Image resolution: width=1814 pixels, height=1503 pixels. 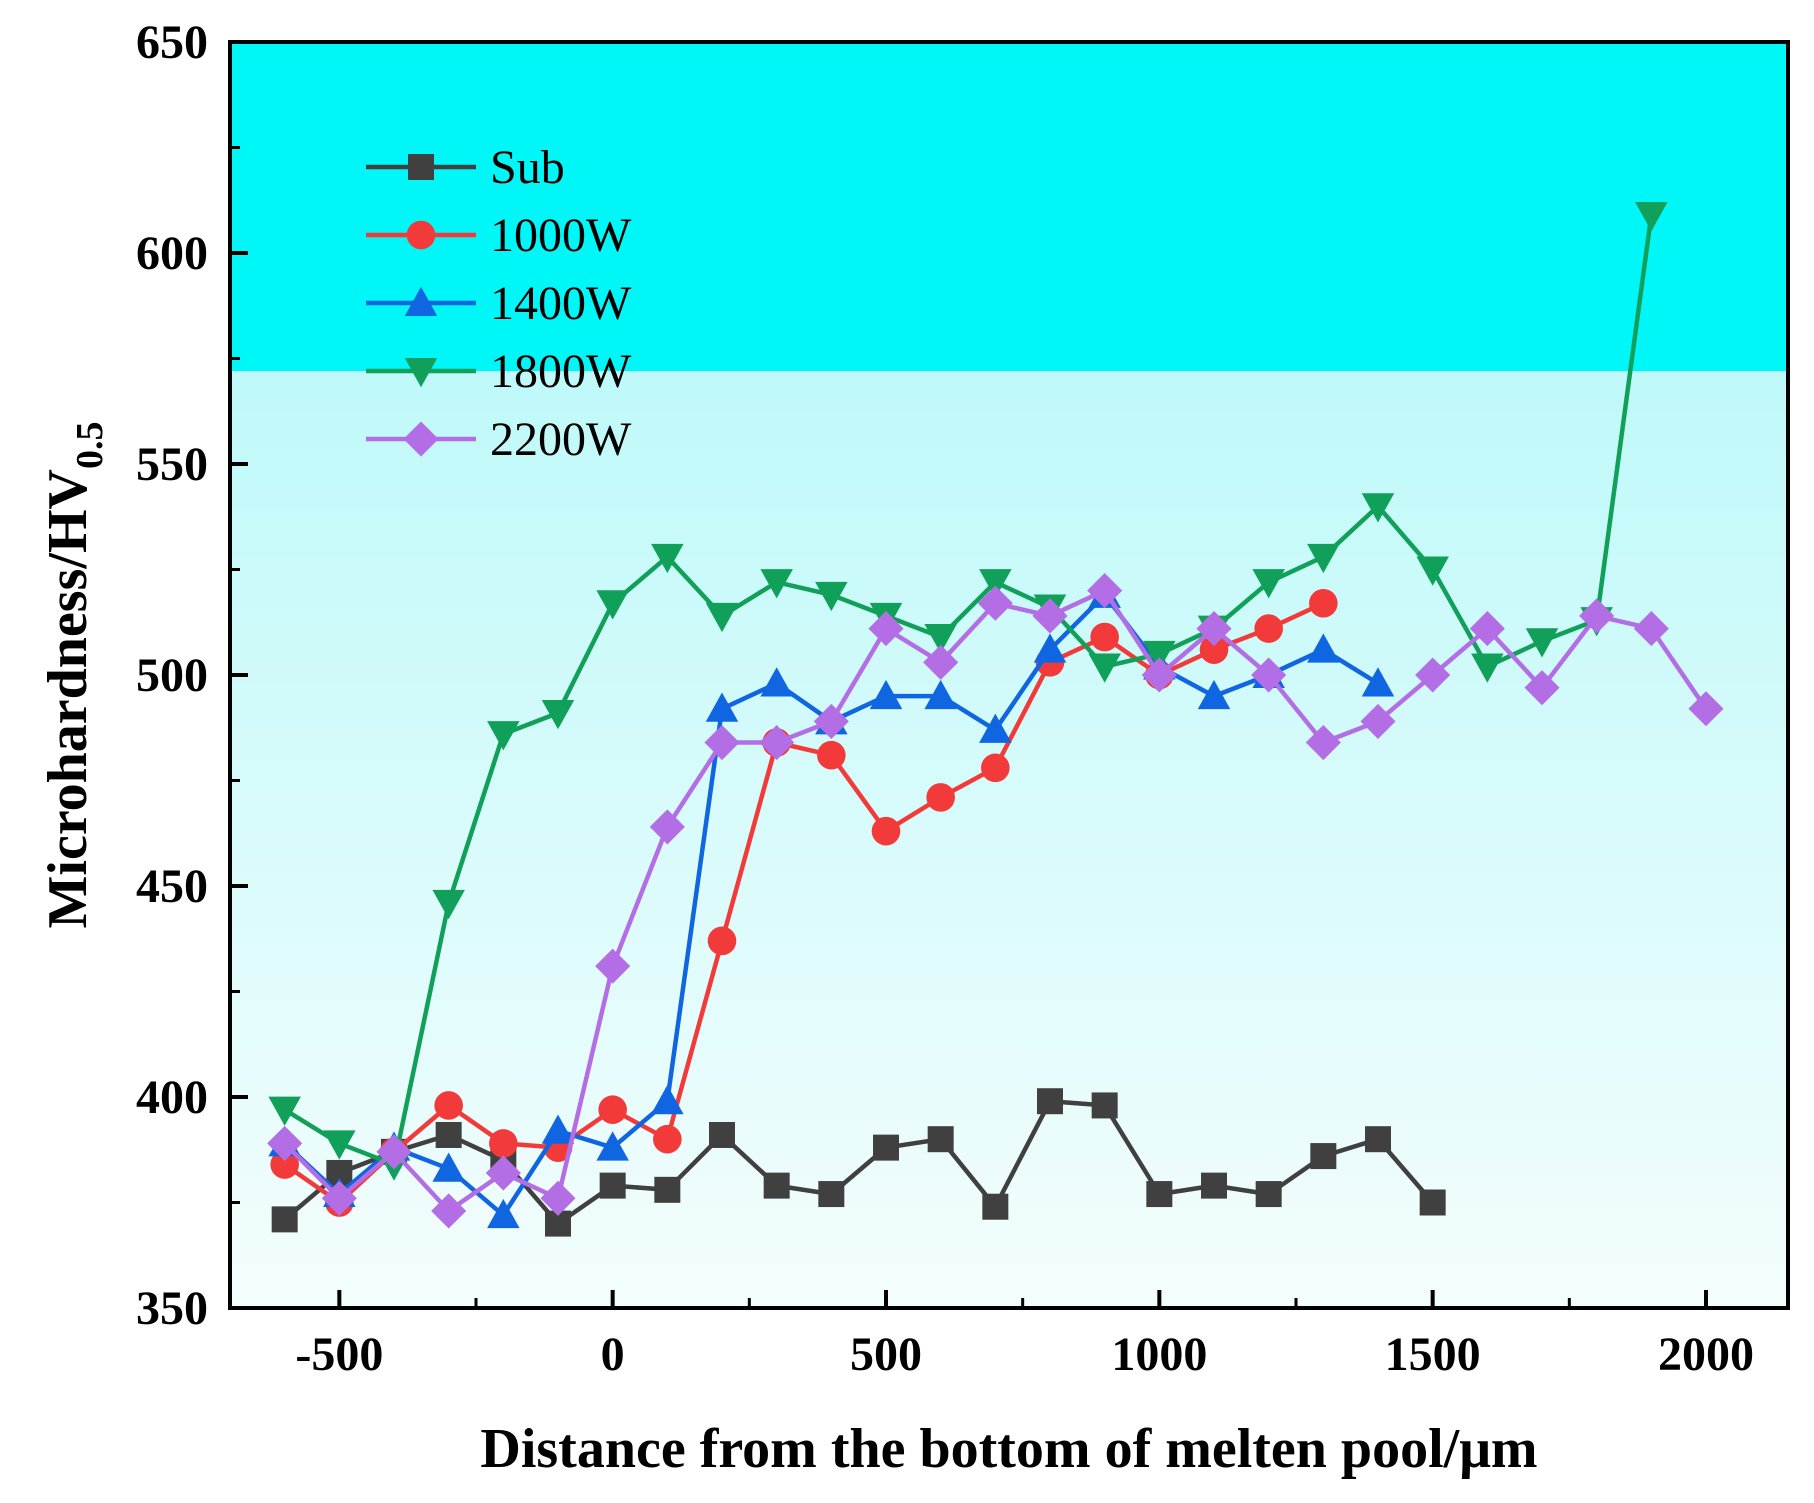 I want to click on y-tick-label: 600, so click(x=172, y=253).